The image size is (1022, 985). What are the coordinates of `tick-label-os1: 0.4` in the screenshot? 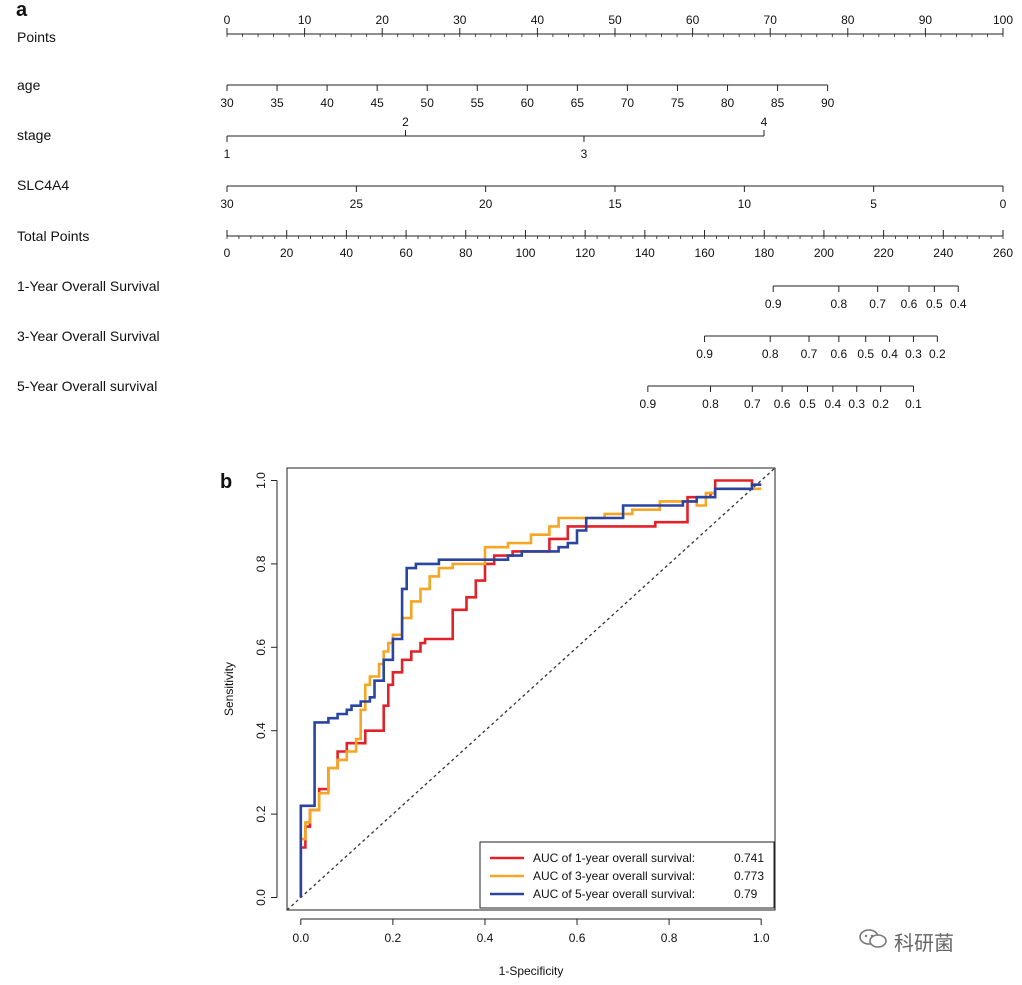 It's located at (958, 304).